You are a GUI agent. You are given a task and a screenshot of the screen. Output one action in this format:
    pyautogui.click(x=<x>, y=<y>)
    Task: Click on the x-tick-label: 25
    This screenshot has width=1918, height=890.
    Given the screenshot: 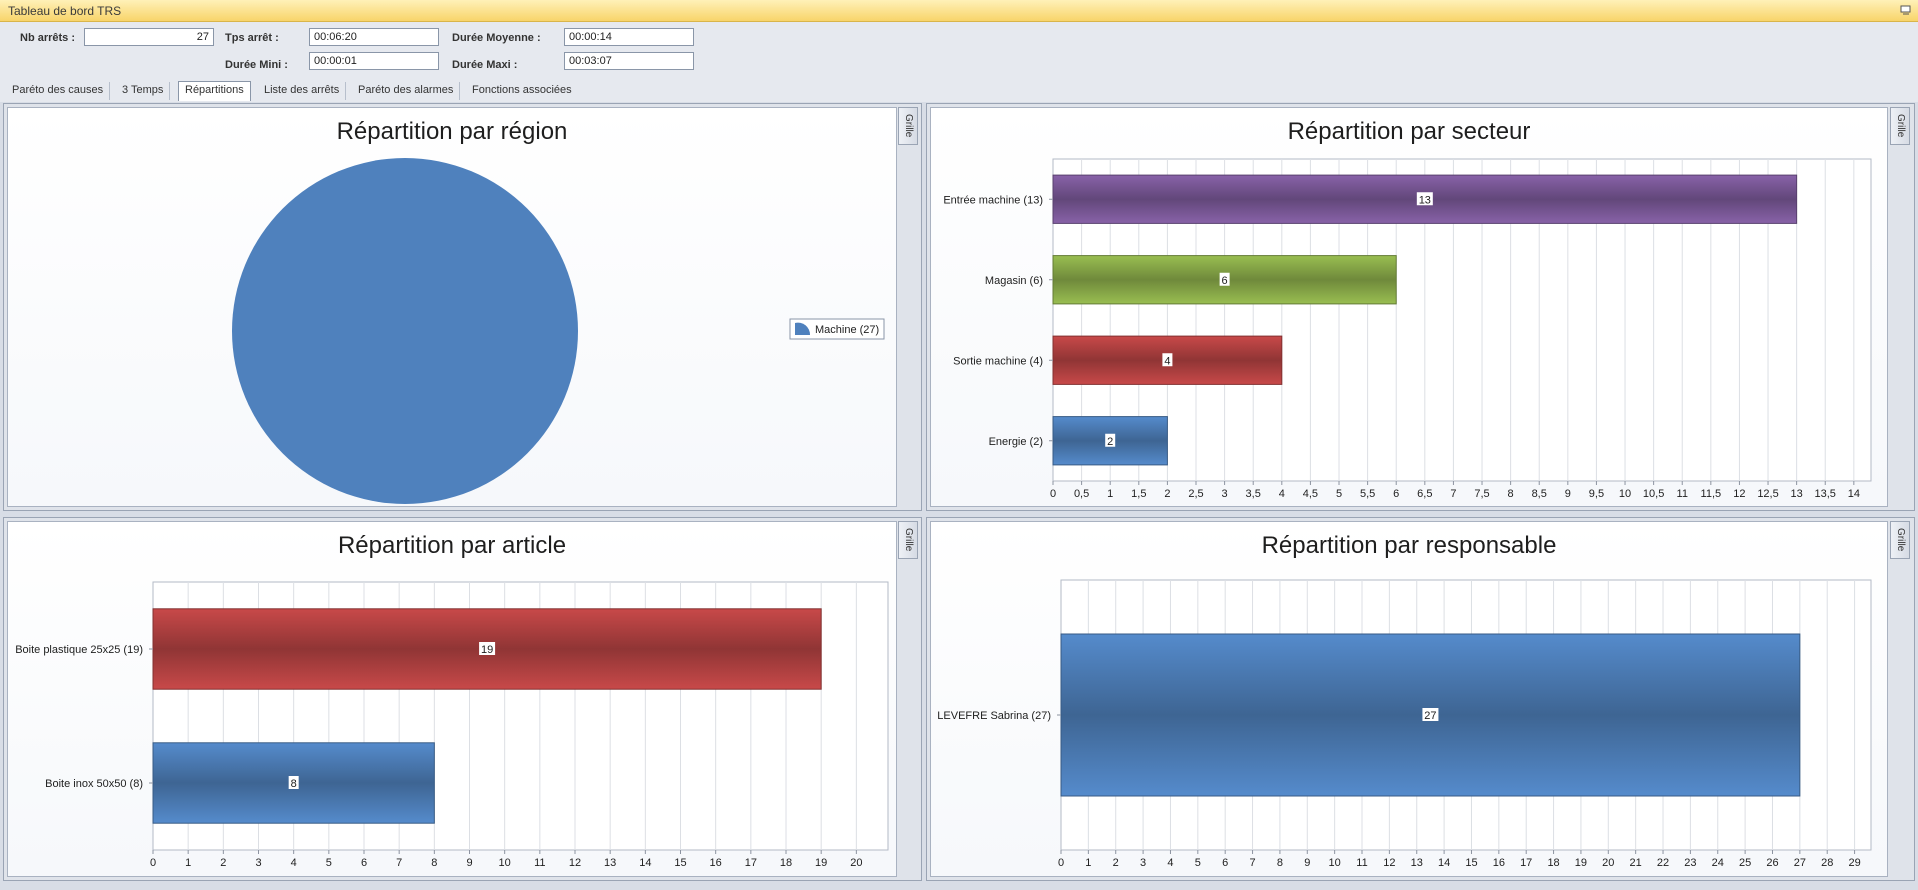 What is the action you would take?
    pyautogui.click(x=1745, y=863)
    